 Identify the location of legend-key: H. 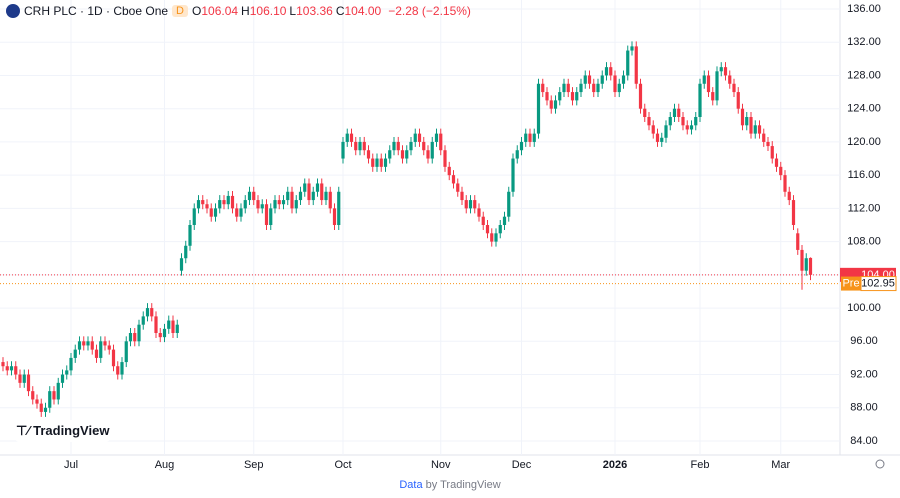
(245, 11).